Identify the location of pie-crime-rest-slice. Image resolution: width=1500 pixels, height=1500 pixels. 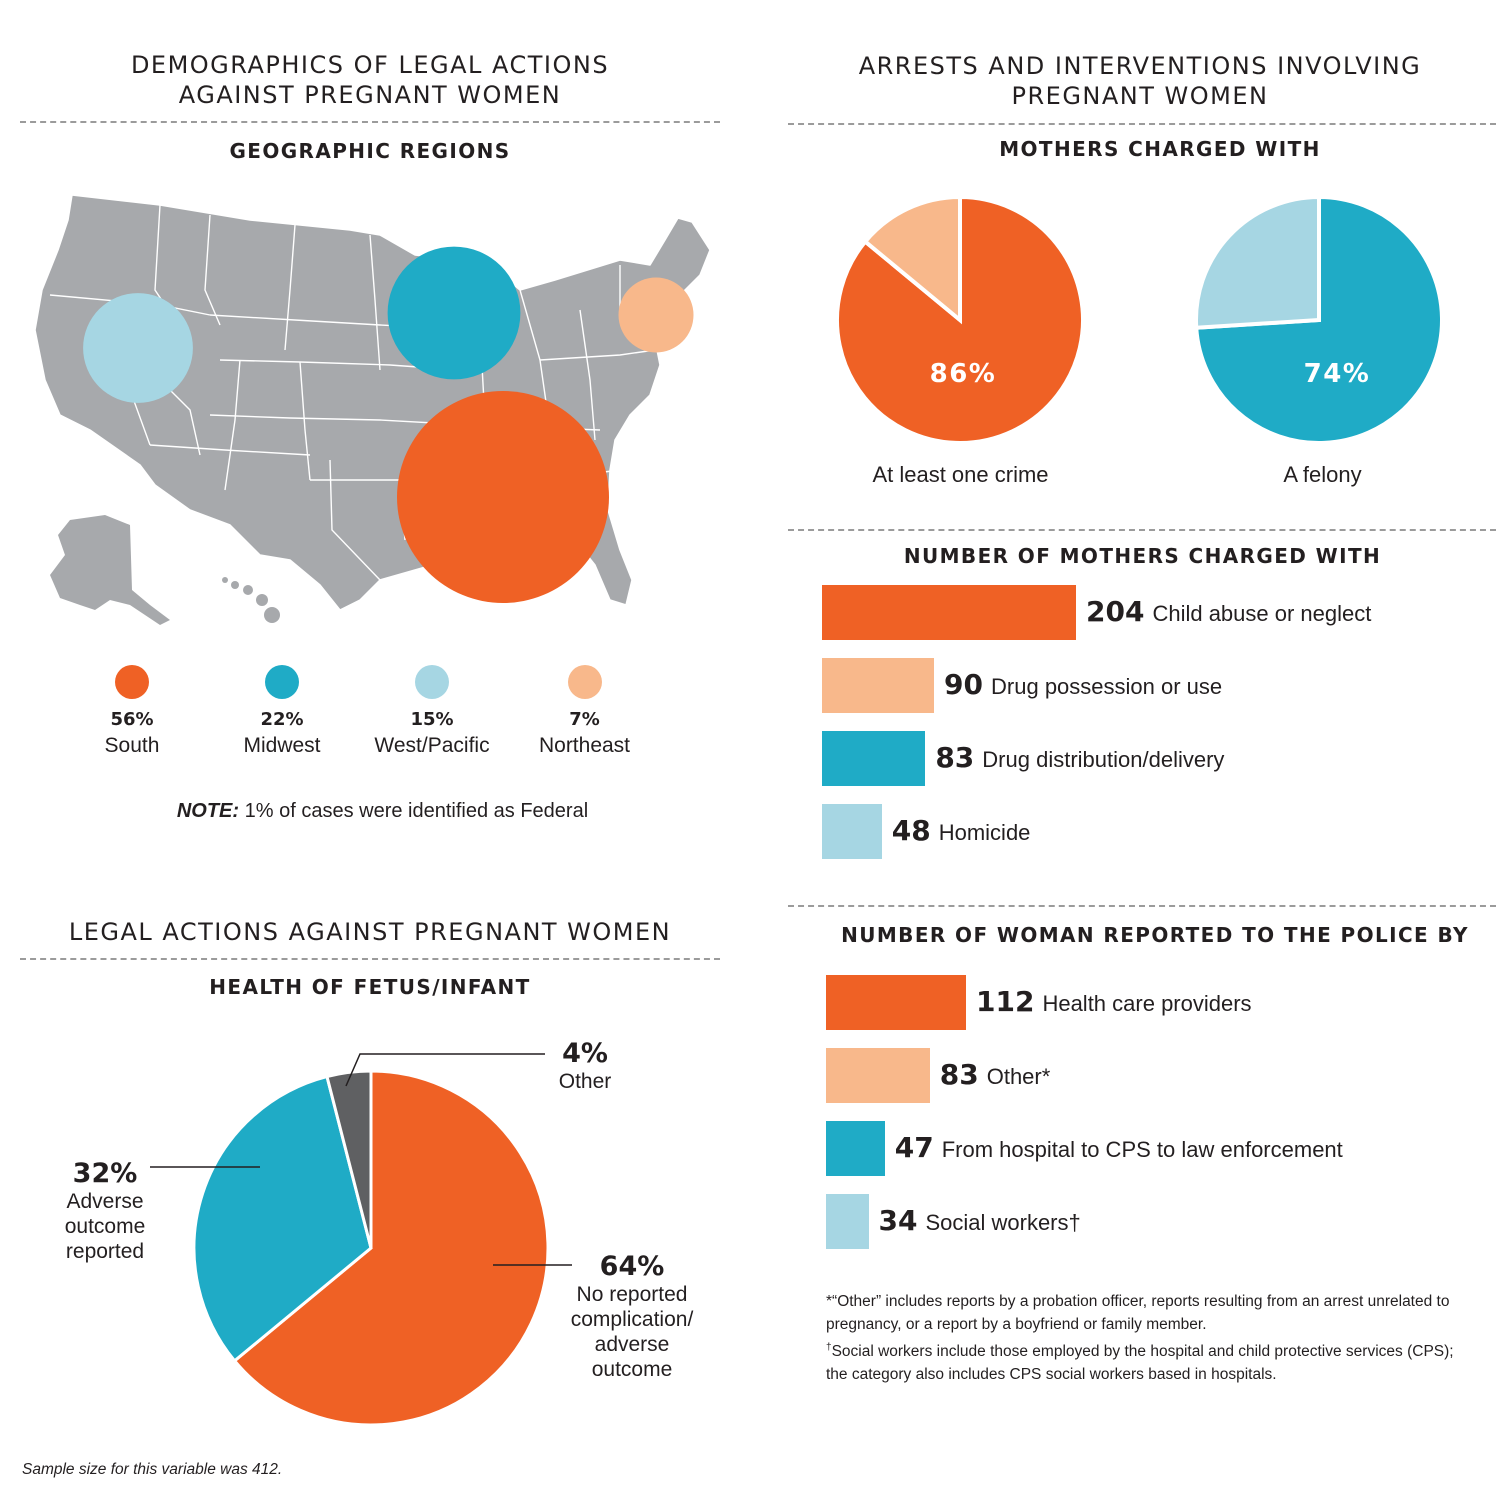
(912, 259).